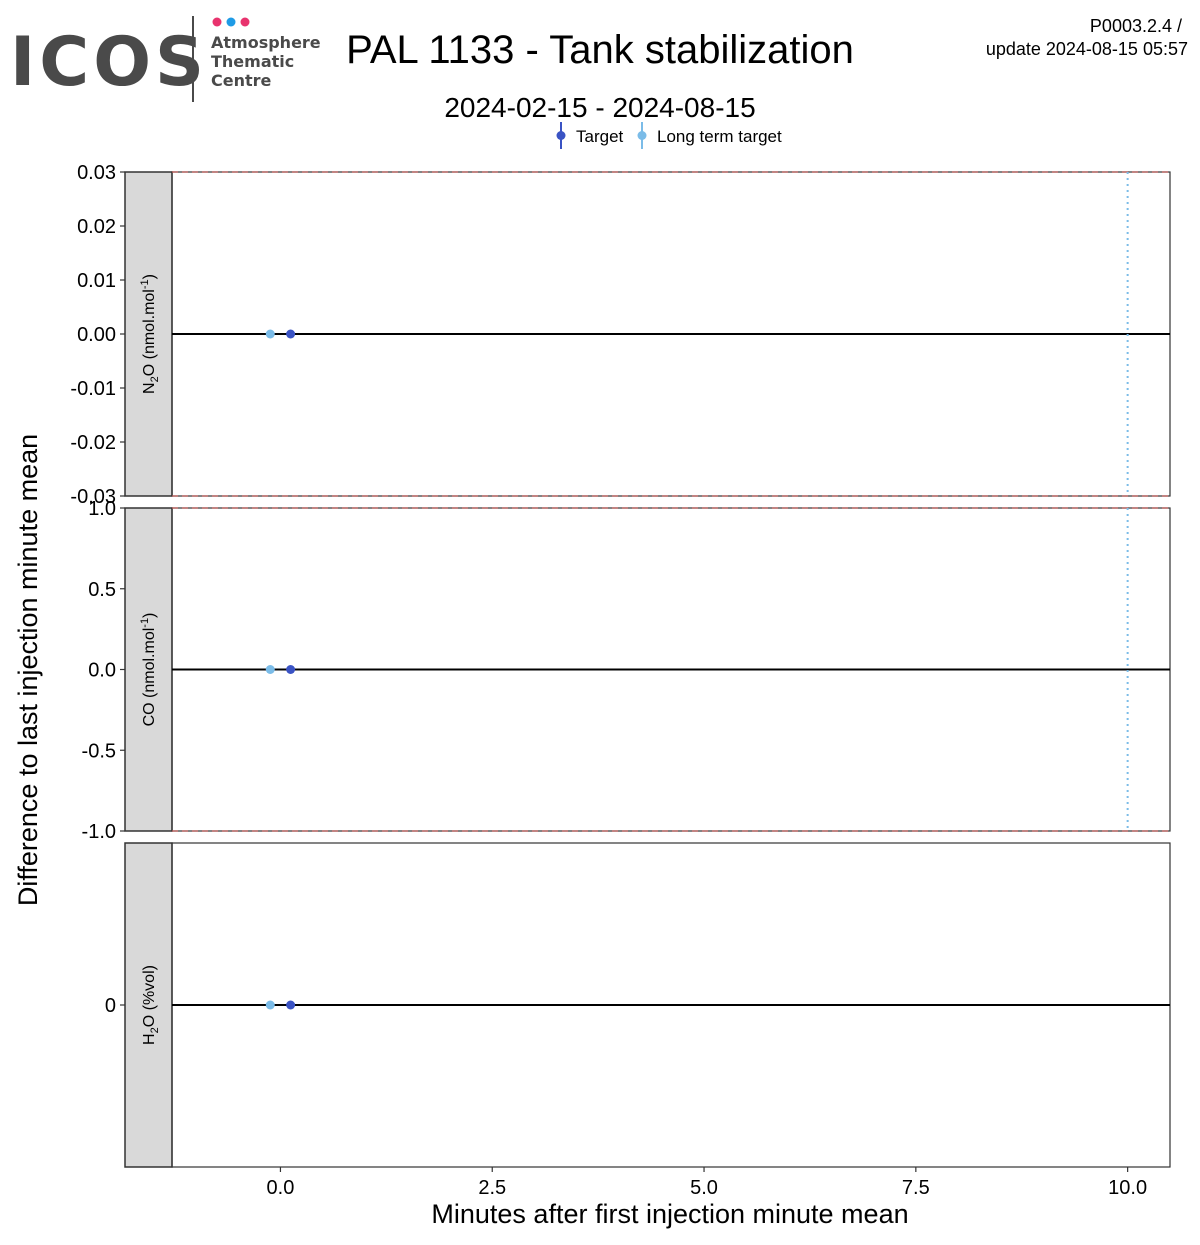  Describe the element at coordinates (916, 1188) in the screenshot. I see `x-tick-label: 7.5` at that location.